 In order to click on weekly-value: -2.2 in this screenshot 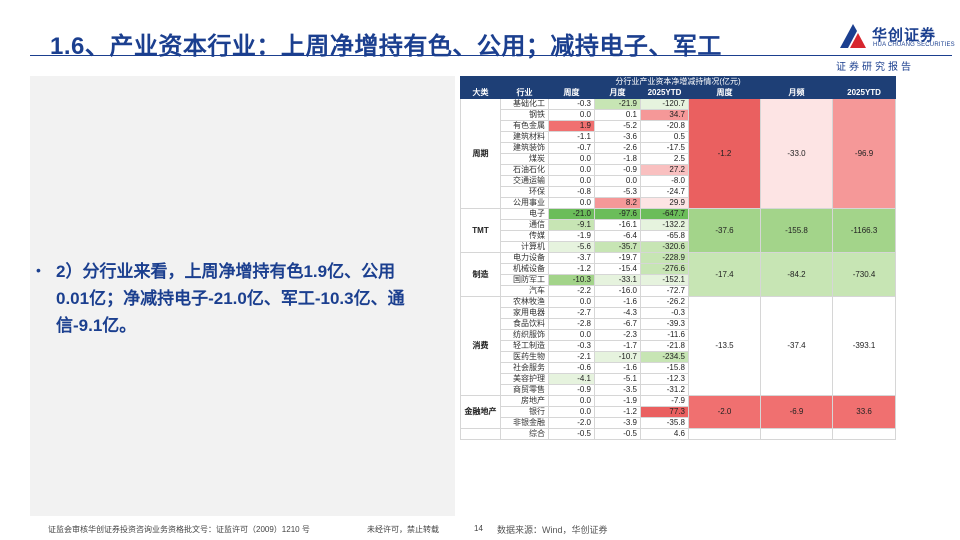, I will do `click(571, 291)`.